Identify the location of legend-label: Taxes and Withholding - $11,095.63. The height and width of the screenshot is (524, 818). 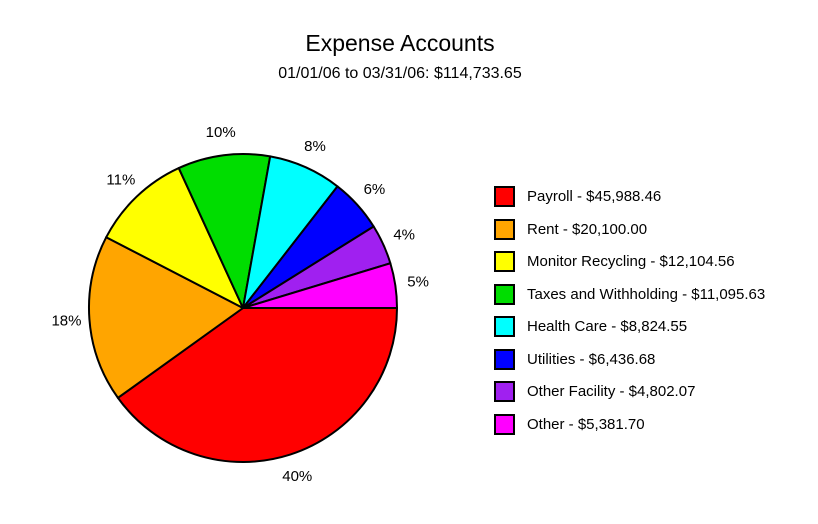
(646, 294).